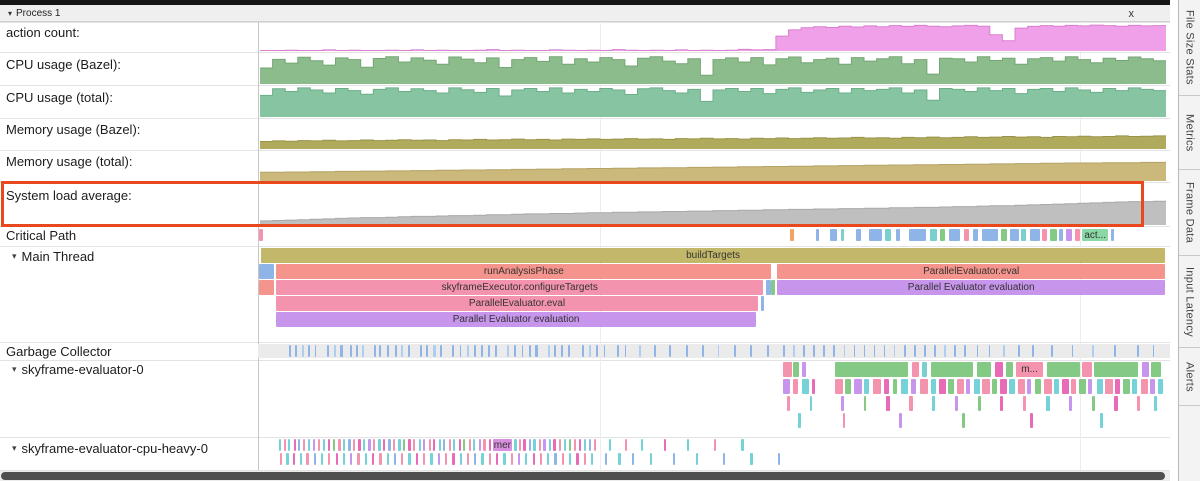  Describe the element at coordinates (713, 134) in the screenshot. I see `counter-chart-mem-bazel` at that location.